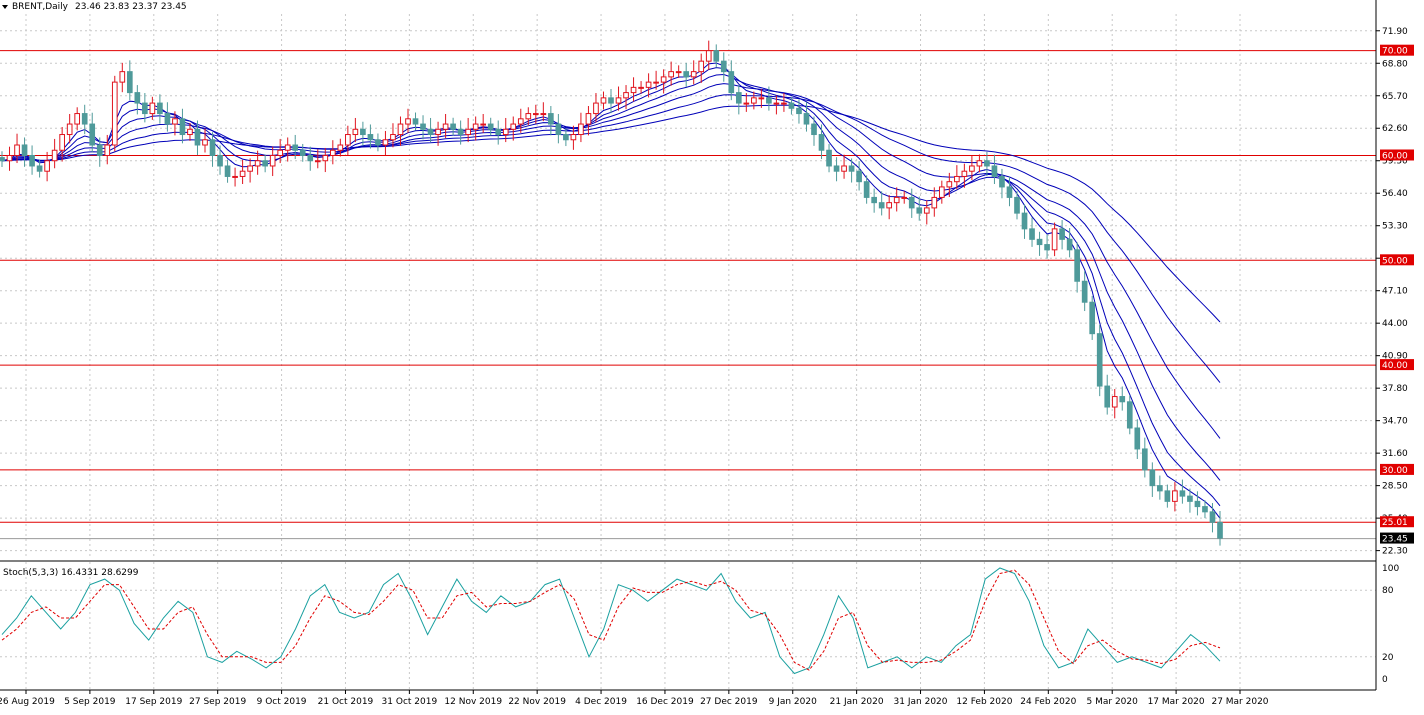 The width and height of the screenshot is (1424, 715). What do you see at coordinates (1395, 129) in the screenshot?
I see `price-tick-label: 62.60` at bounding box center [1395, 129].